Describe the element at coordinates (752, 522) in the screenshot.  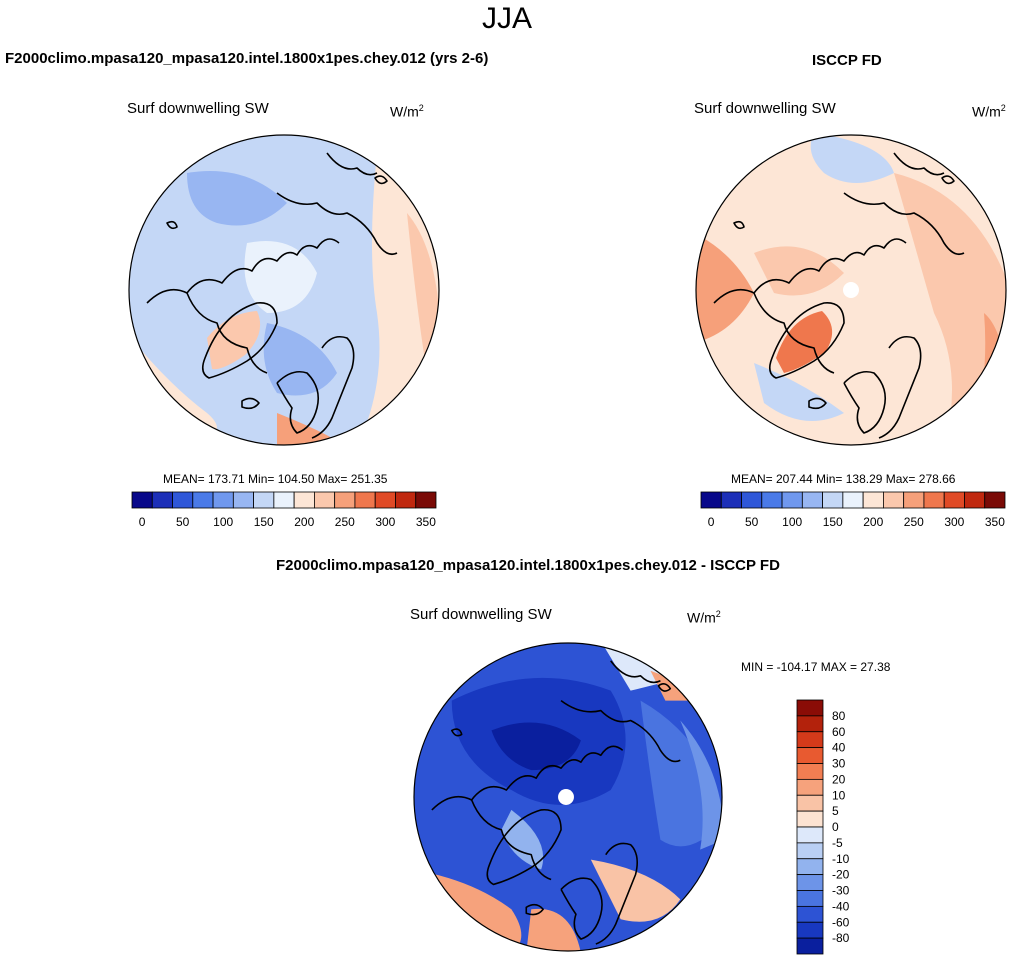
I see `colorbar-tick-label: 50` at that location.